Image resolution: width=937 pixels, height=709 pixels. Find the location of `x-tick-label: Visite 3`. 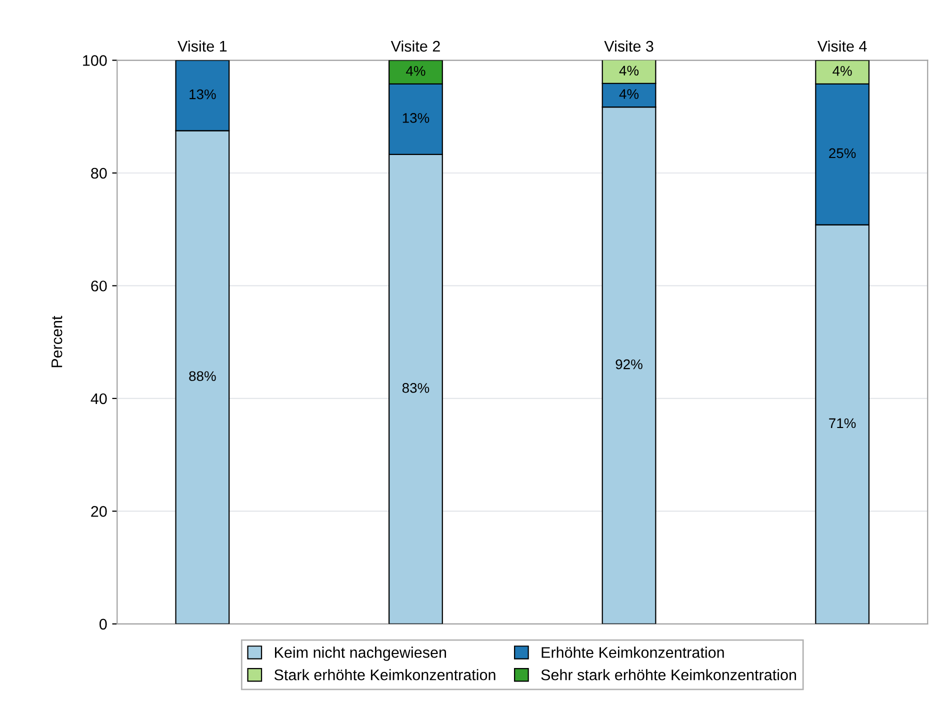

x-tick-label: Visite 3 is located at coordinates (629, 46).